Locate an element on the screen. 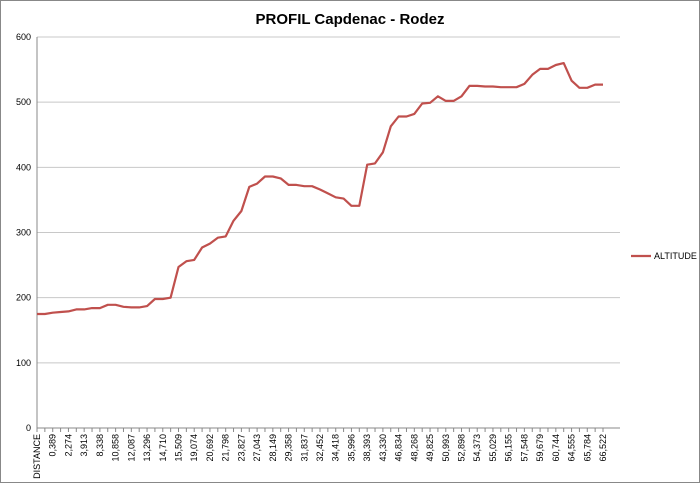 The width and height of the screenshot is (700, 483). y-tick-label: 400 is located at coordinates (23, 167).